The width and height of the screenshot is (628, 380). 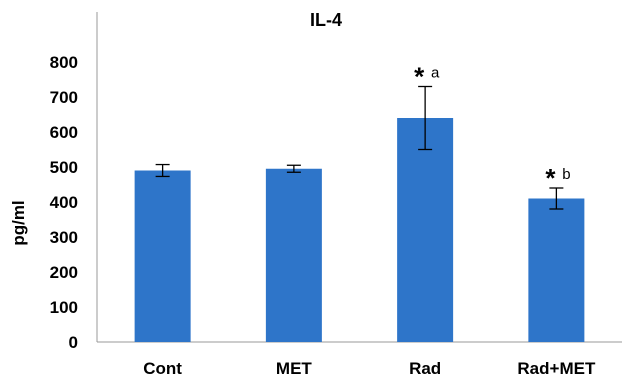 What do you see at coordinates (64, 97) in the screenshot?
I see `y-tick-label: 700` at bounding box center [64, 97].